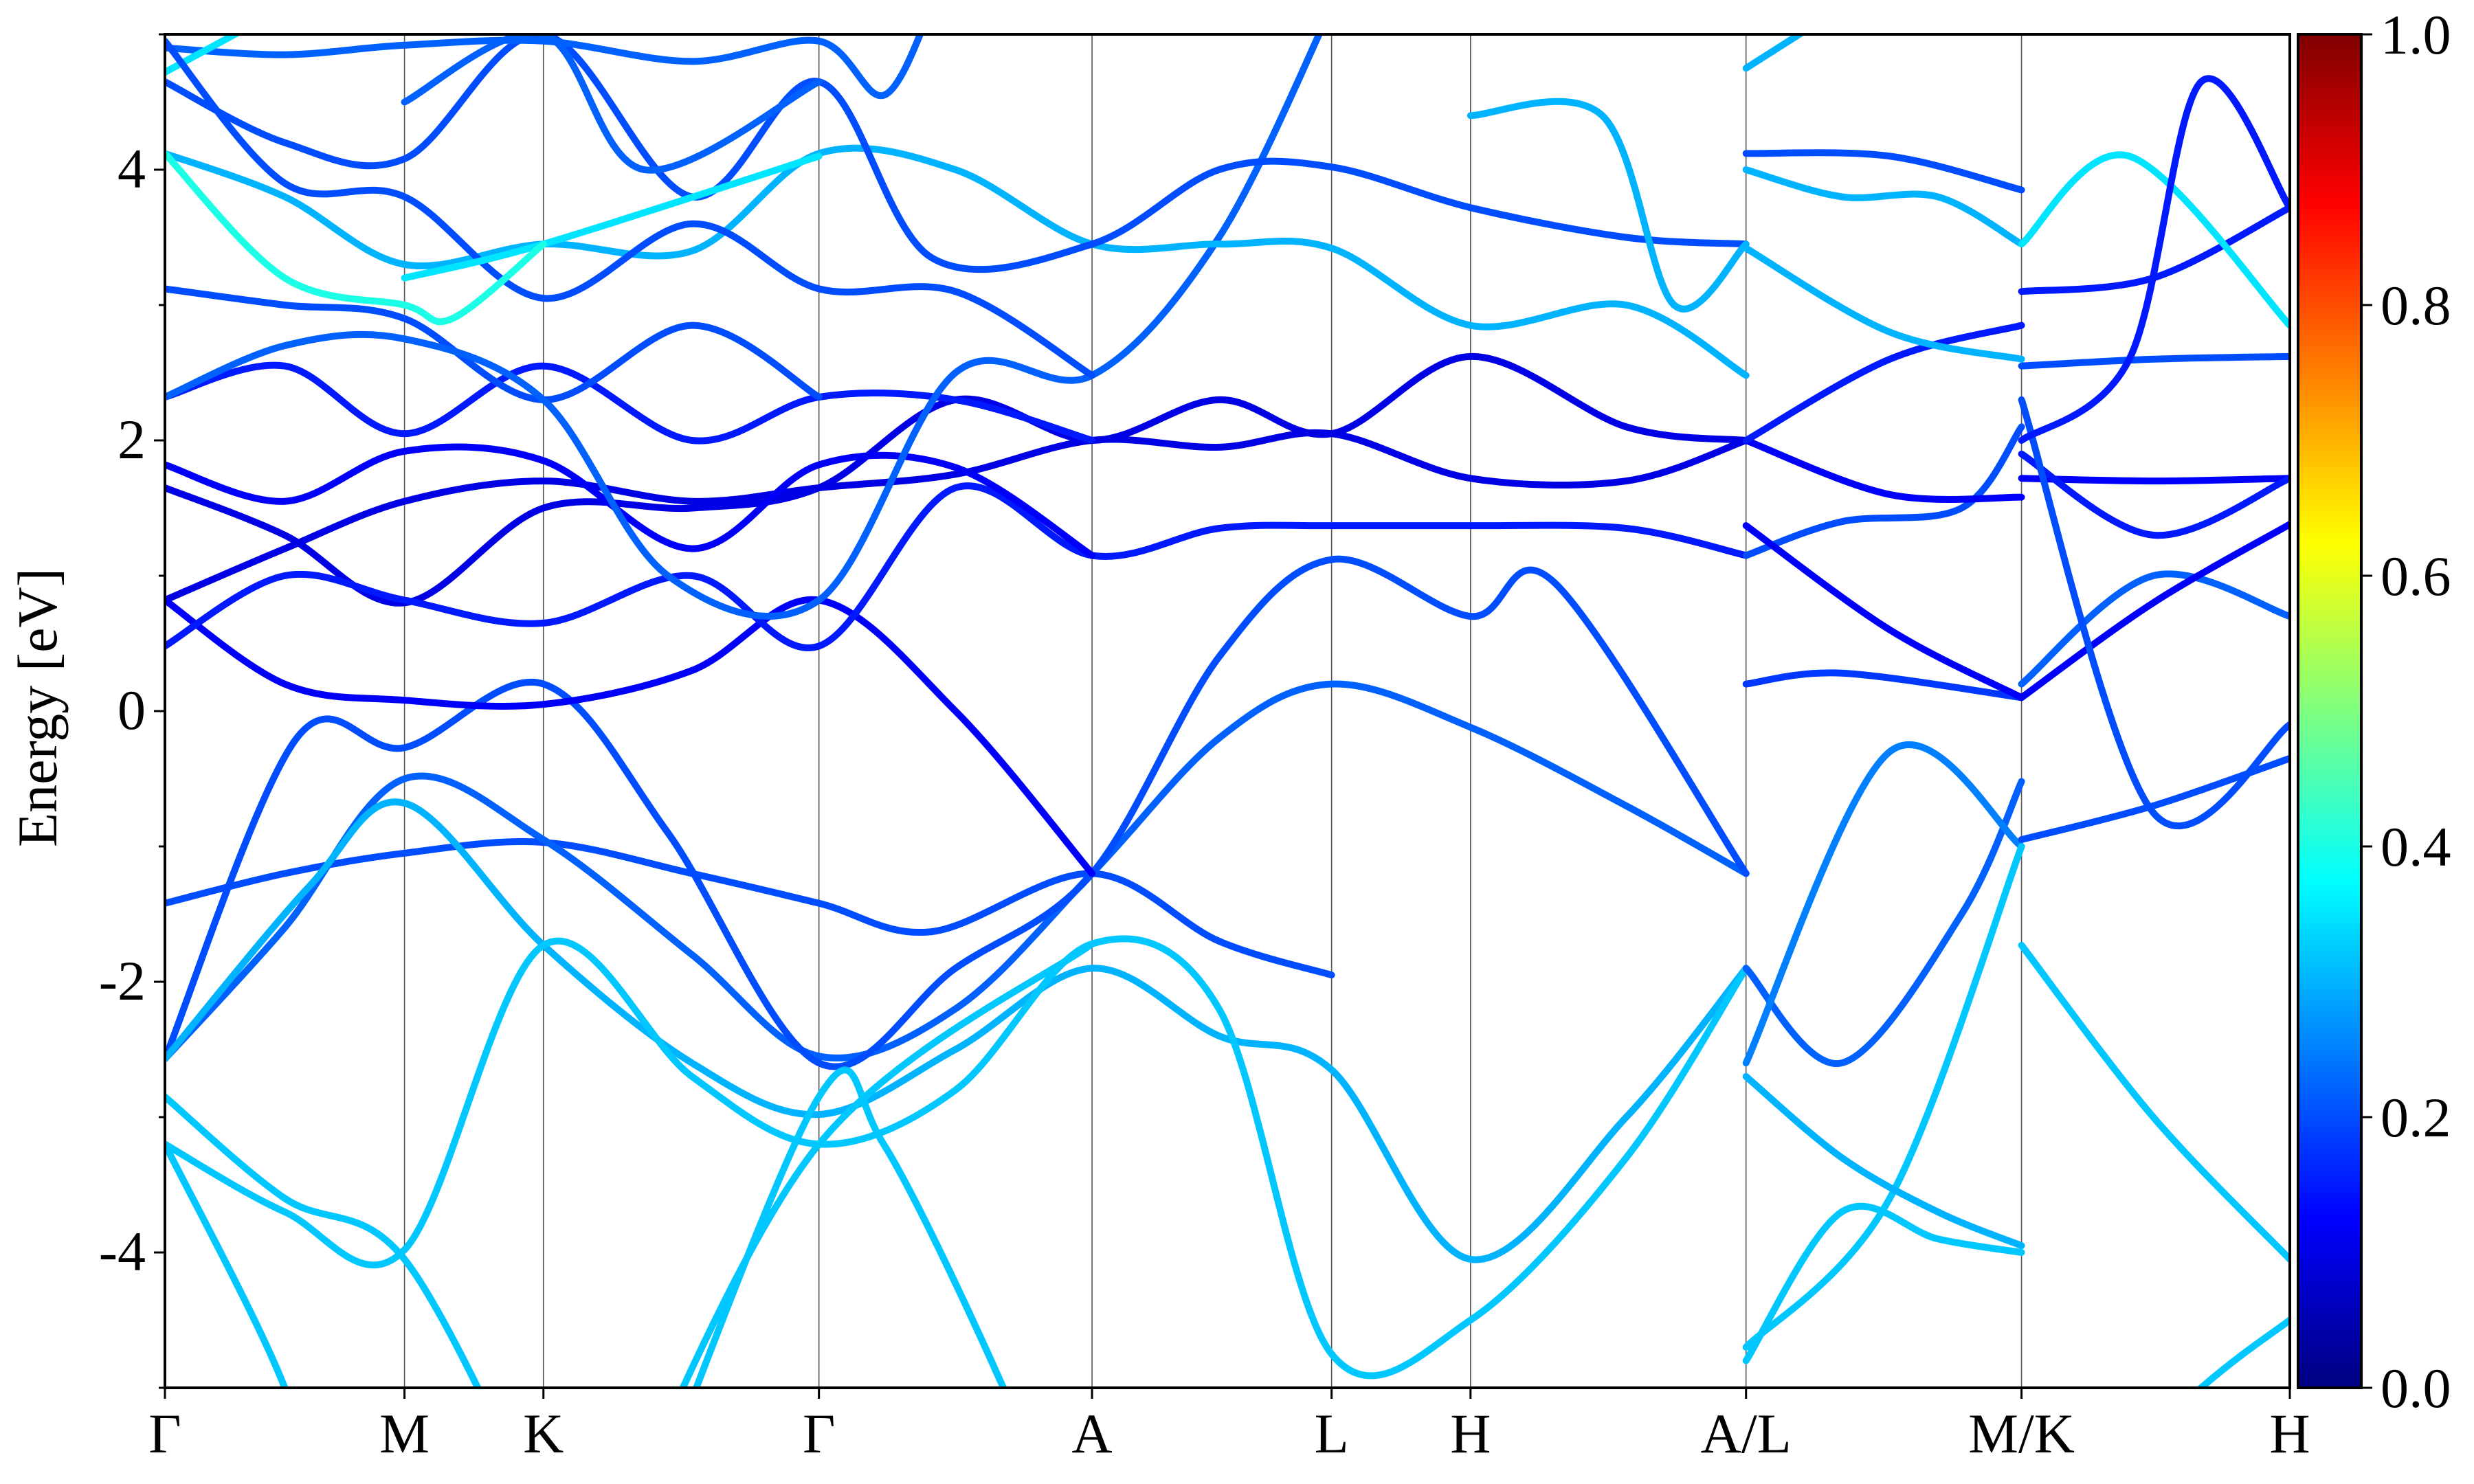 This screenshot has width=2474, height=1484. What do you see at coordinates (2374, 711) in the screenshot?
I see `colorbar: 0.0 0.2 0.4 0.6 0.8 1.0` at bounding box center [2374, 711].